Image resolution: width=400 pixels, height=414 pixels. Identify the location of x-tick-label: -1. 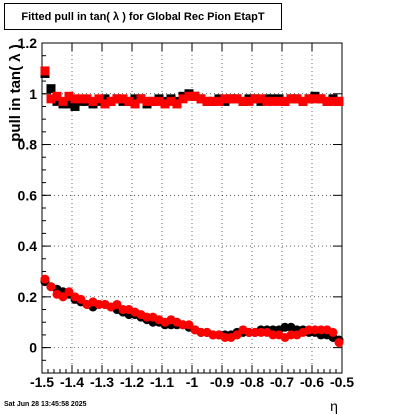
(192, 382).